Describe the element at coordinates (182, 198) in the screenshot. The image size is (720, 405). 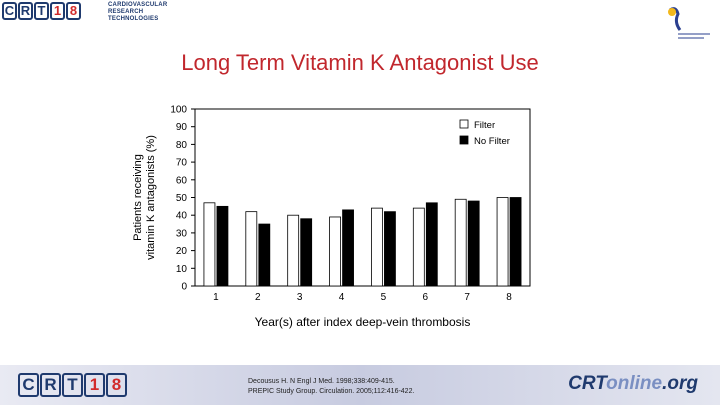
I see `y-tick-label: 50` at that location.